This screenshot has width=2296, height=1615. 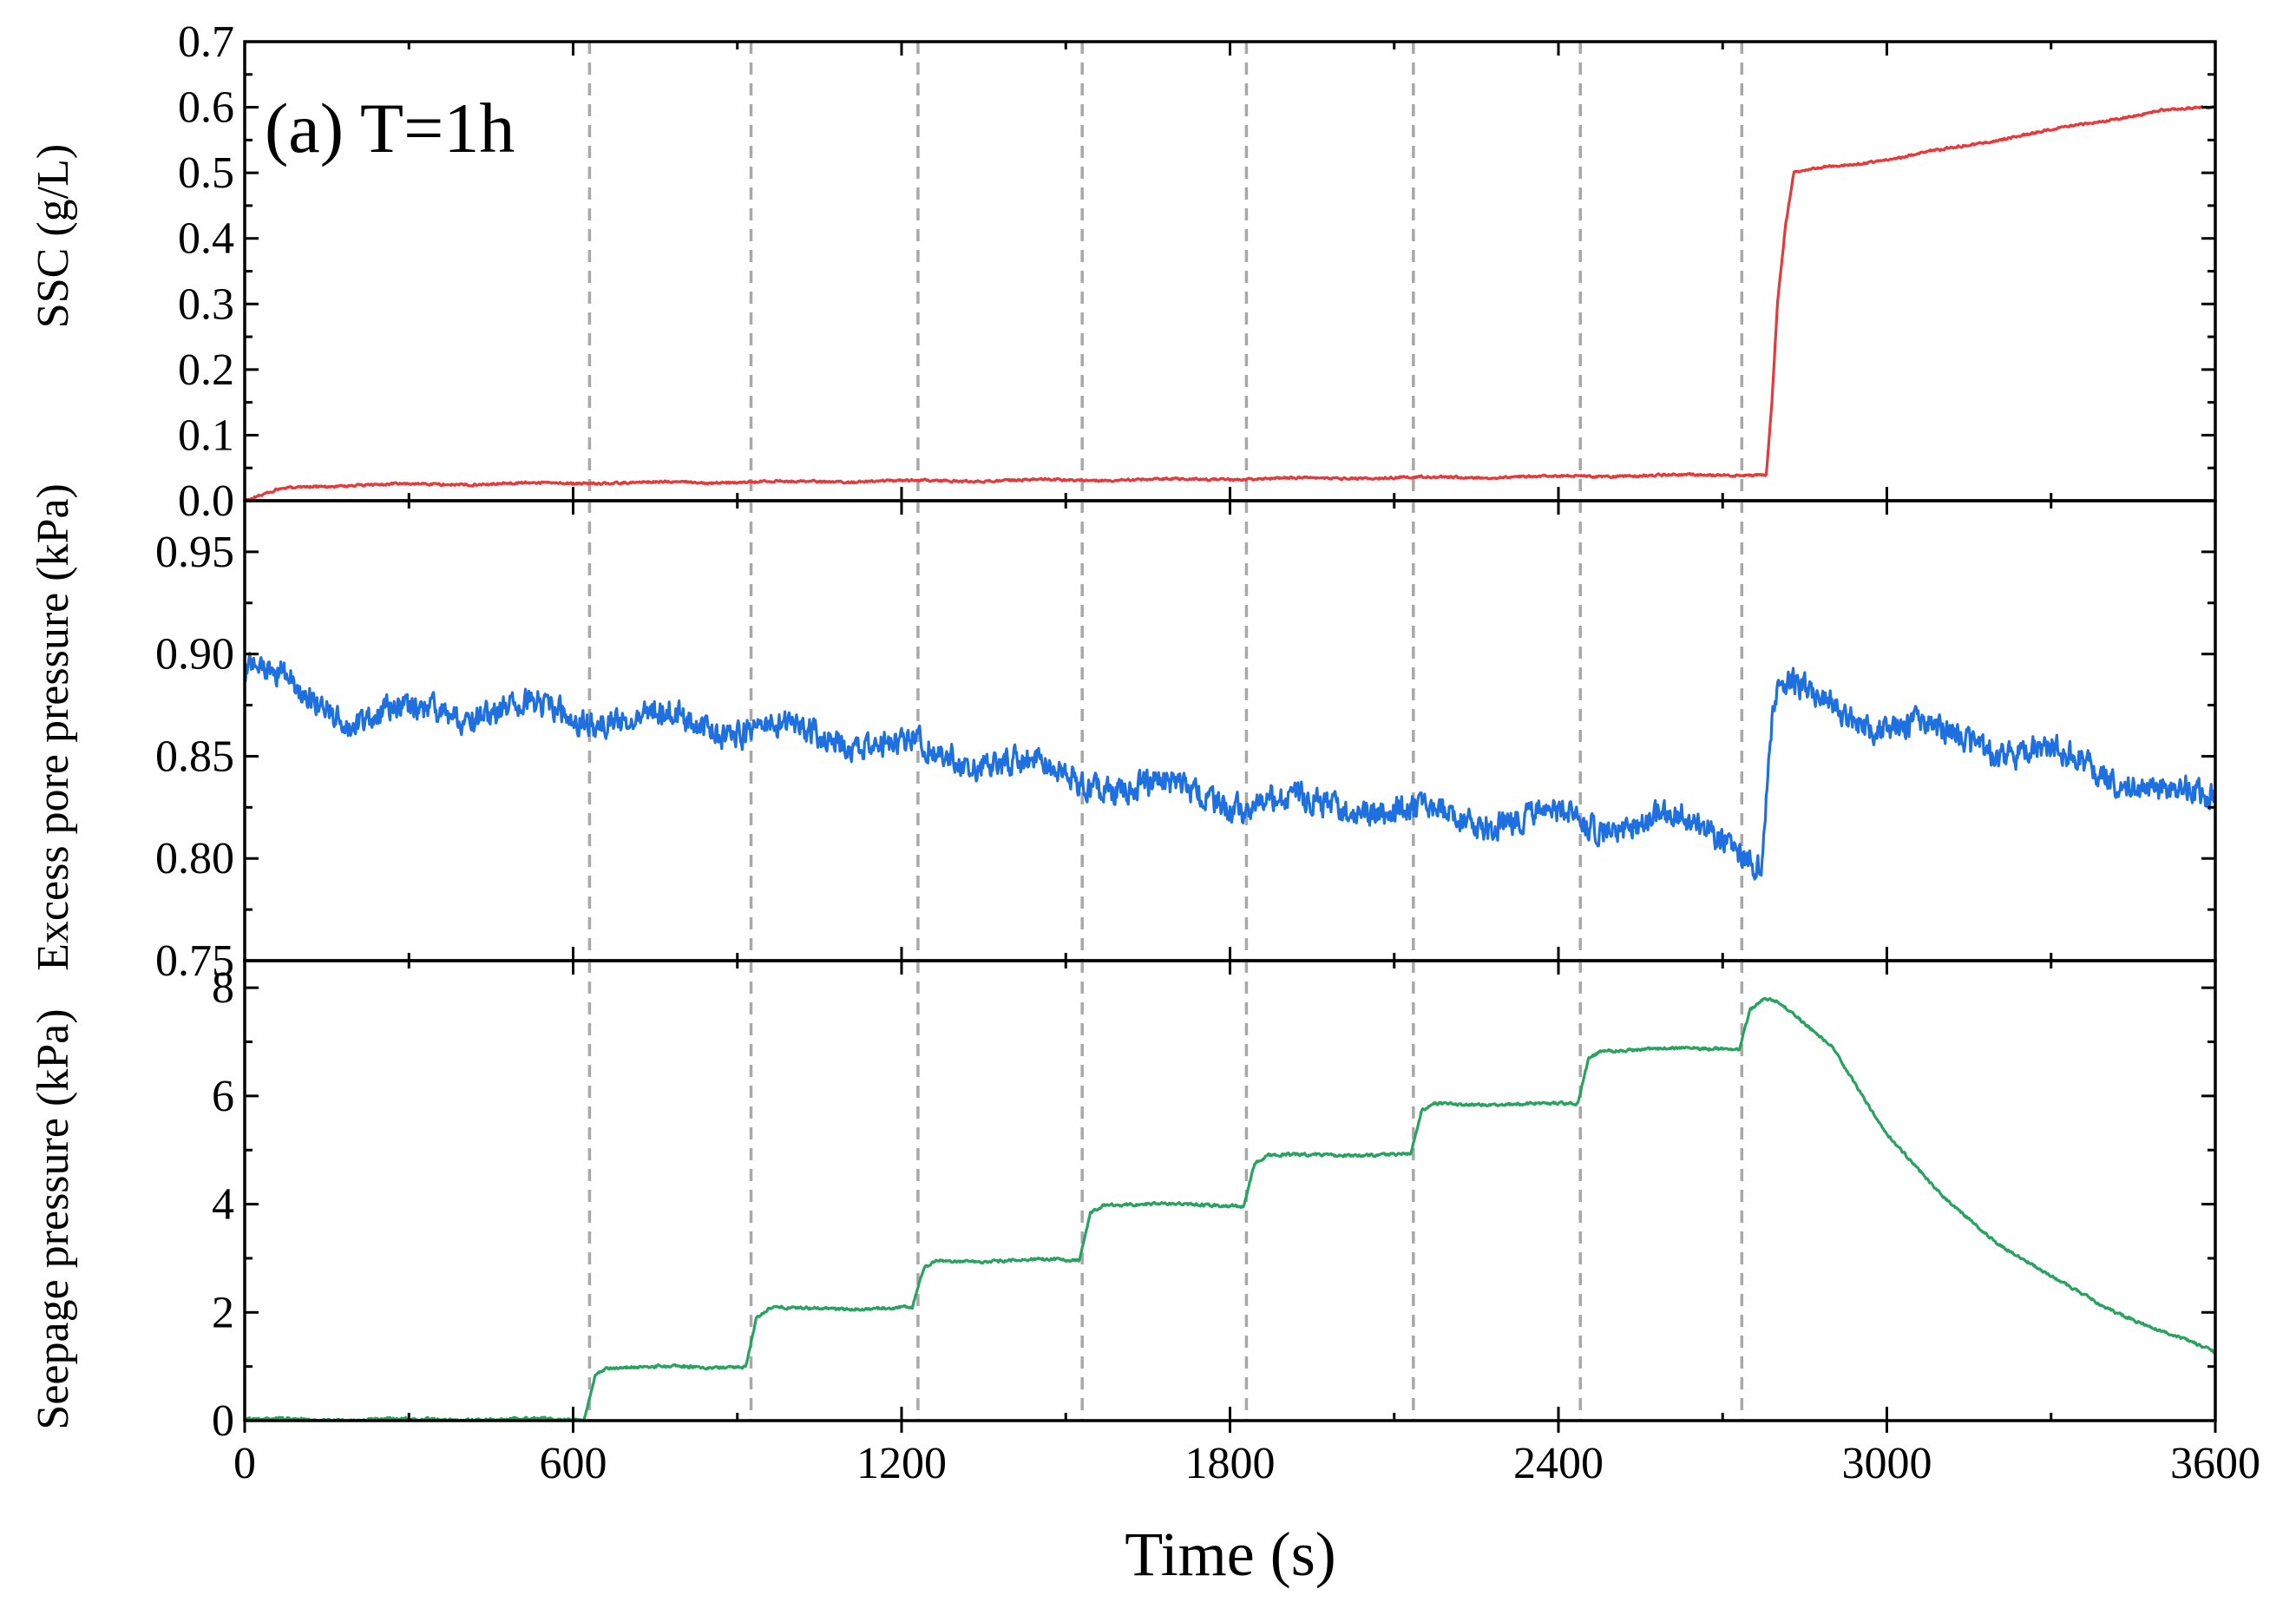 I want to click on excess-pore-pressure-y-tick-label: 0.85, so click(x=194, y=756).